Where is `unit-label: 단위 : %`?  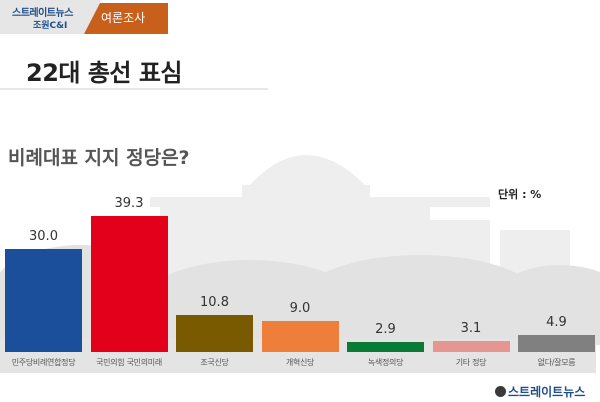 unit-label: 단위 : % is located at coordinates (520, 194).